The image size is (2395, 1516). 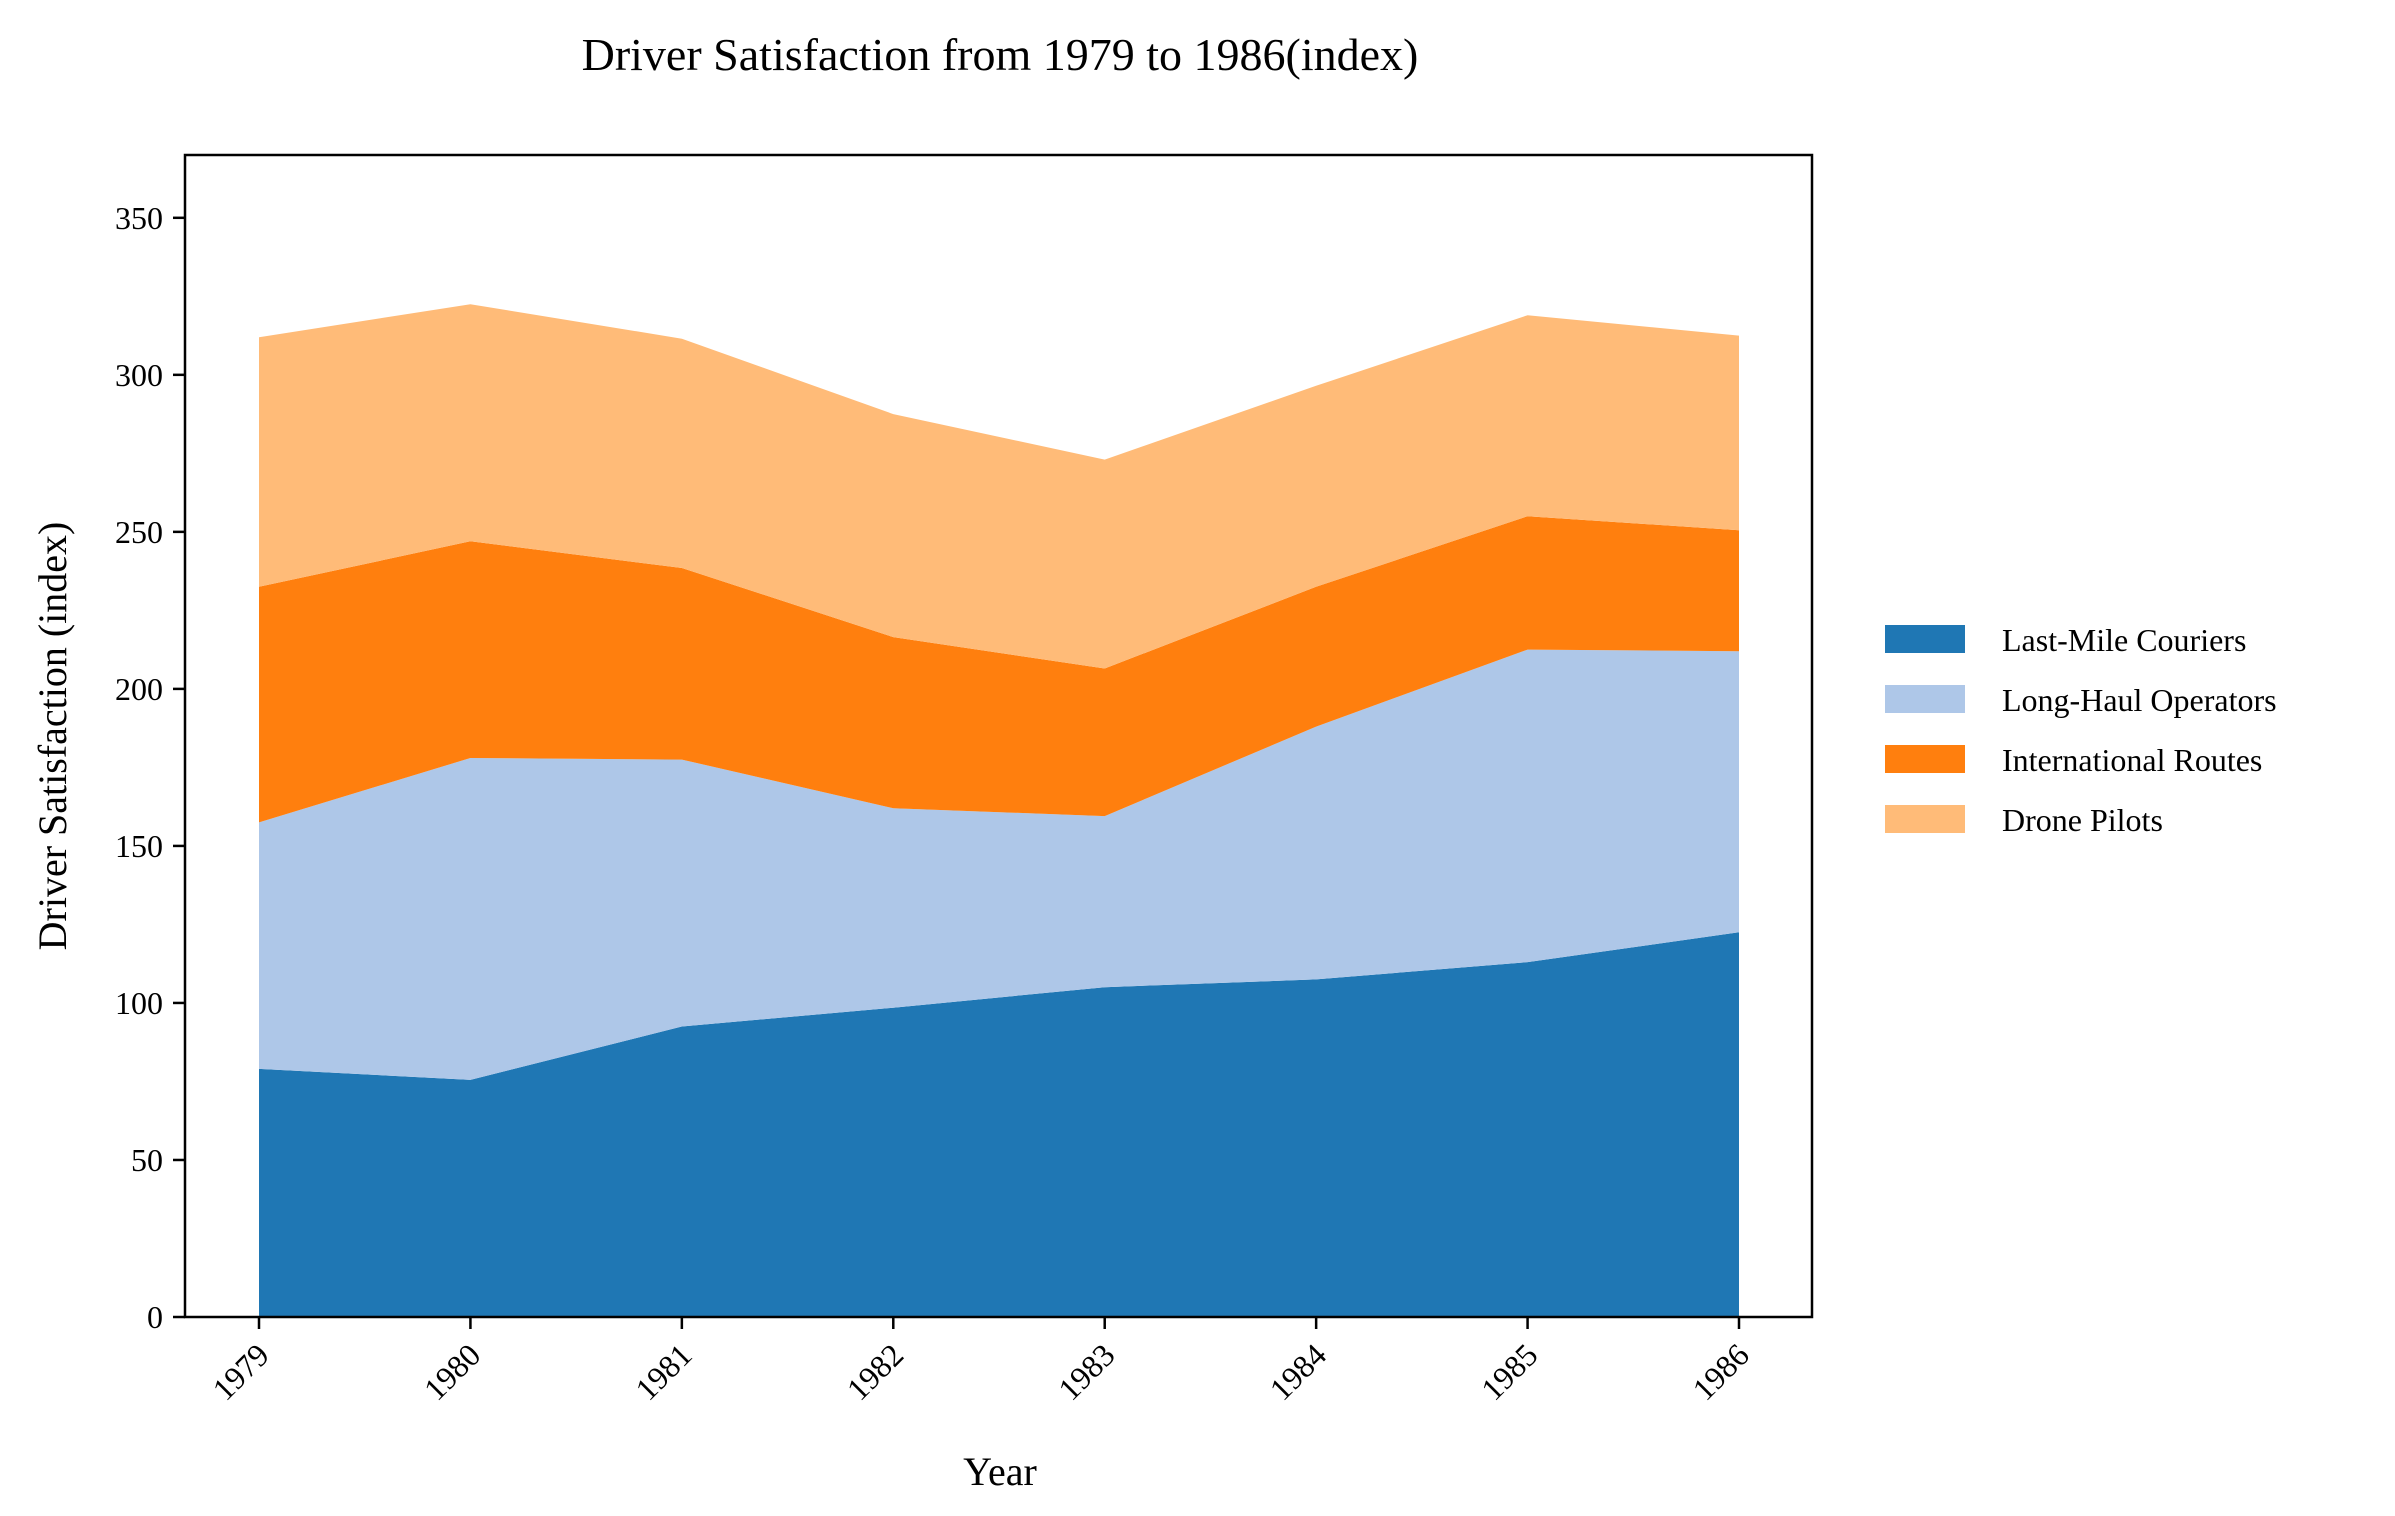 I want to click on legend-label: International Routes, so click(x=2132, y=760).